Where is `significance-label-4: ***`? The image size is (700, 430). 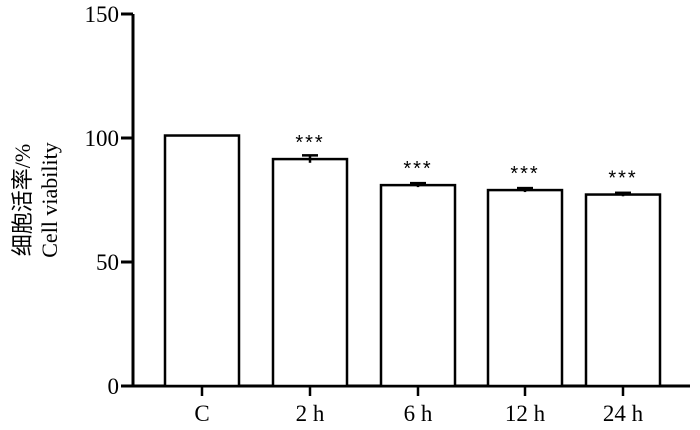
significance-label-4: *** is located at coordinates (524, 174).